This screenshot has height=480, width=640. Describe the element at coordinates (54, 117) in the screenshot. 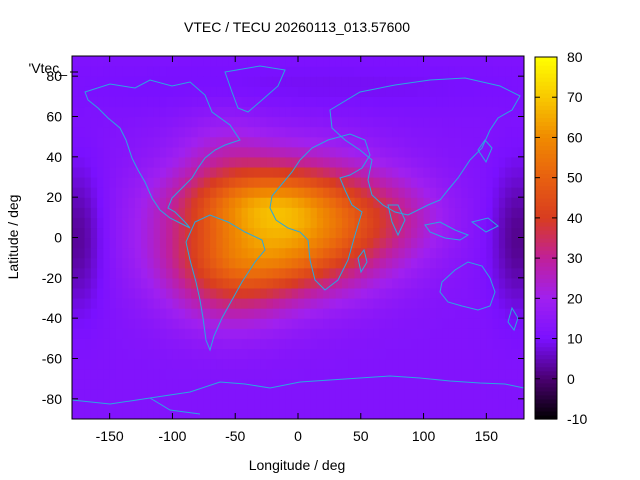

I see `y-tick-label: 60` at that location.